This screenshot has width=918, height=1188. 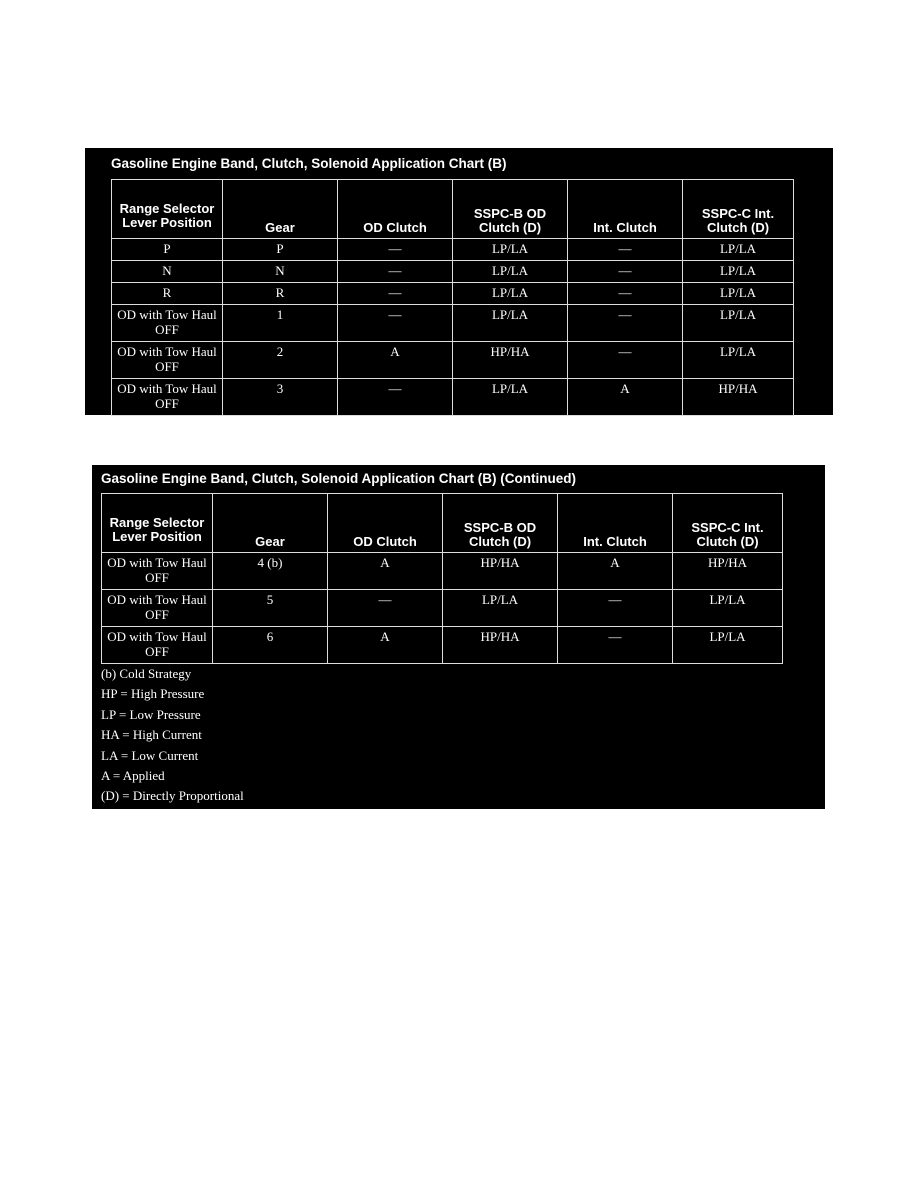 What do you see at coordinates (270, 608) in the screenshot?
I see `table-cell: 5` at bounding box center [270, 608].